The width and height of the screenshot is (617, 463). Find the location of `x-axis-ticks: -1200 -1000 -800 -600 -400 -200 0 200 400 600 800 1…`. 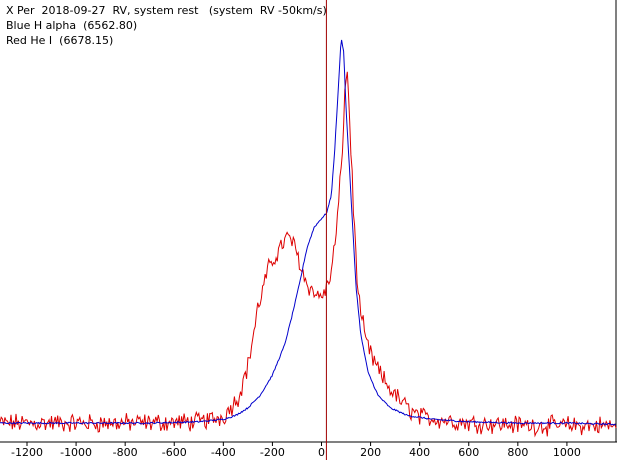

x-axis-ticks: -1200 -1000 -800 -600 -400 -200 0 200 400 600 800 1… is located at coordinates (296, 450).